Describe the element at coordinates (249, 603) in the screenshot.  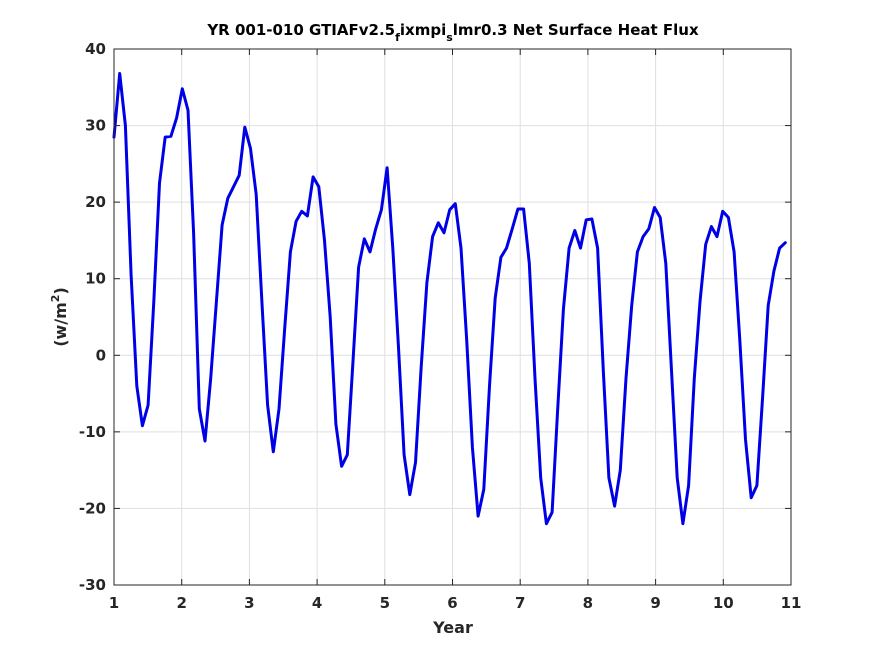
I see `x-tick-label: 3` at that location.